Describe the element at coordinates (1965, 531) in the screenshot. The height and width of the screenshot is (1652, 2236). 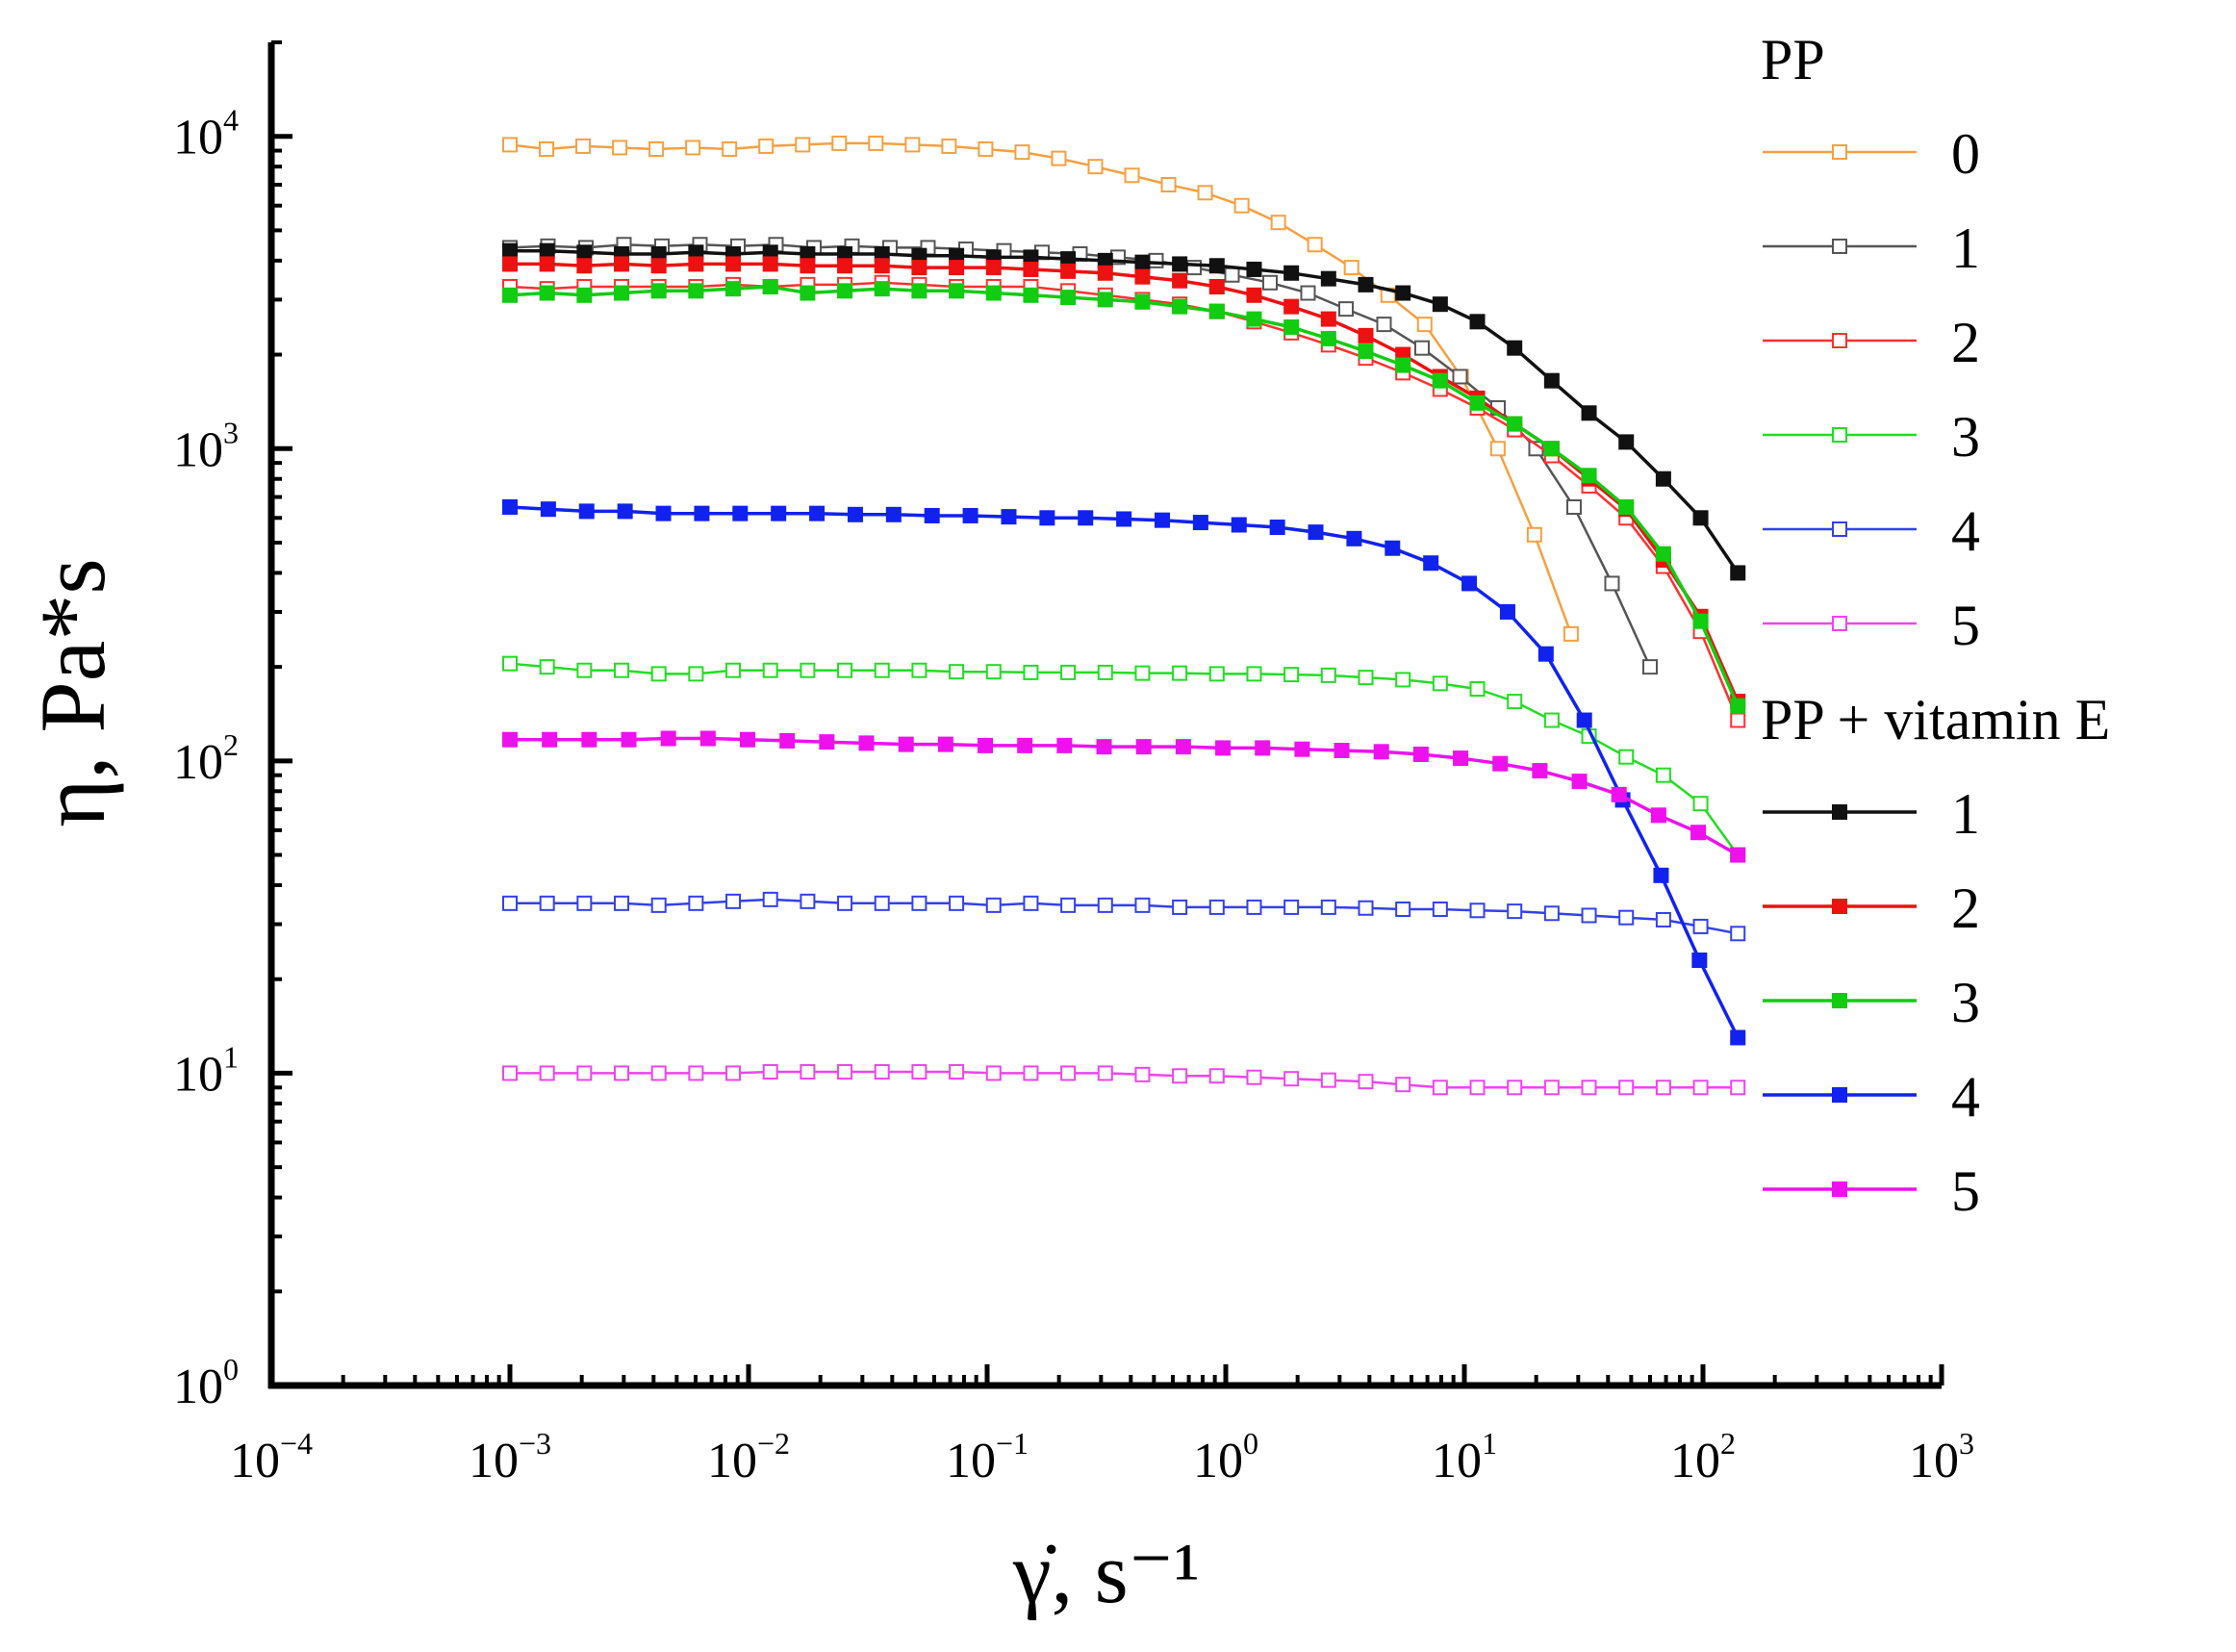
I see `legend-label: 4` at that location.